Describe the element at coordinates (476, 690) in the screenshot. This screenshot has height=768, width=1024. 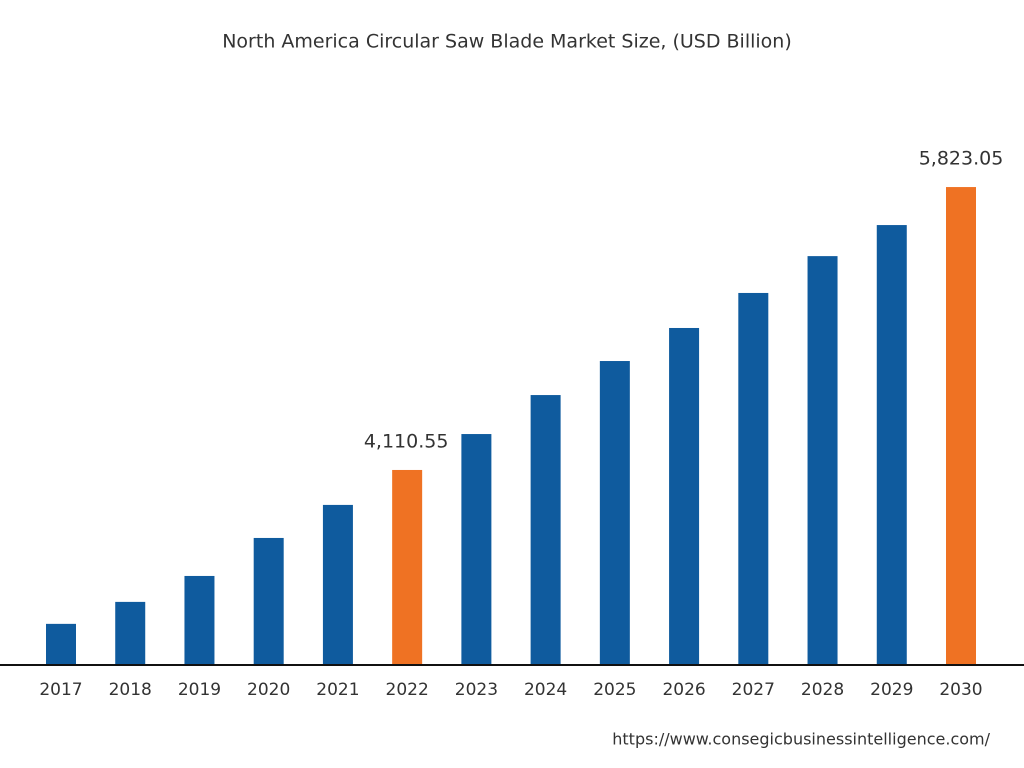
I see `x-tick-label: 2023` at that location.